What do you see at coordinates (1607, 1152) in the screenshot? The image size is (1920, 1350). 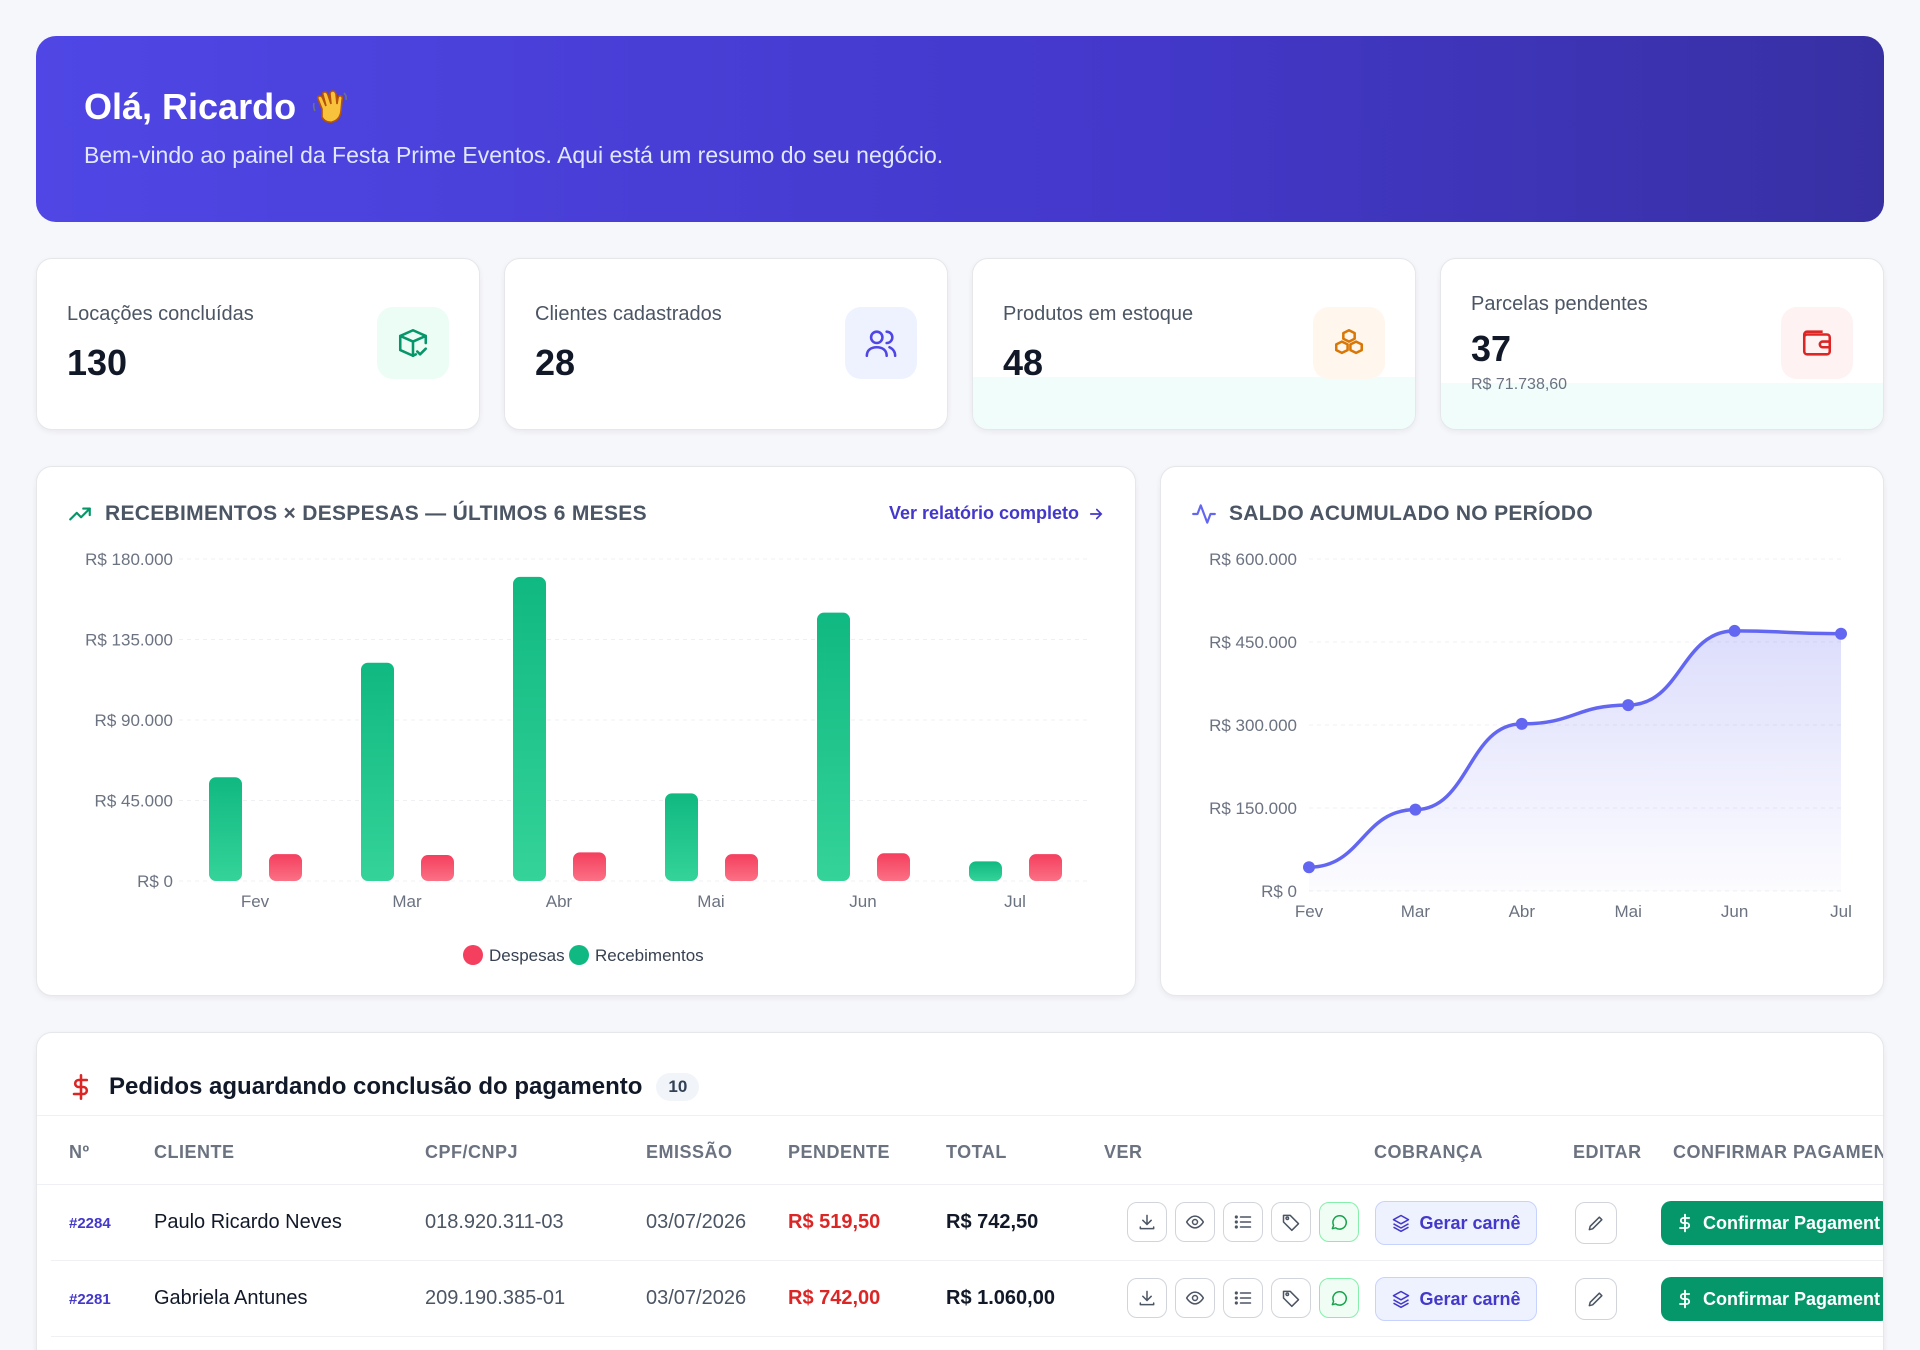 I see `column-header: EDITAR` at bounding box center [1607, 1152].